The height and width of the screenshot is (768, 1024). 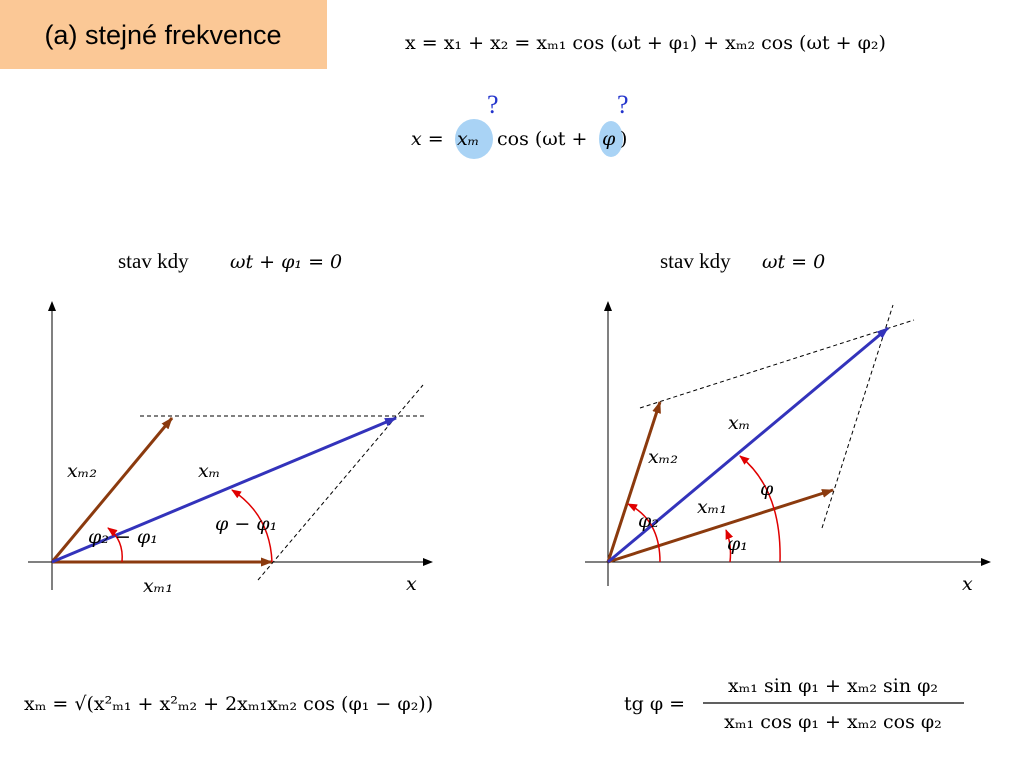 What do you see at coordinates (427, 139) in the screenshot?
I see `equation-lhs: x =` at bounding box center [427, 139].